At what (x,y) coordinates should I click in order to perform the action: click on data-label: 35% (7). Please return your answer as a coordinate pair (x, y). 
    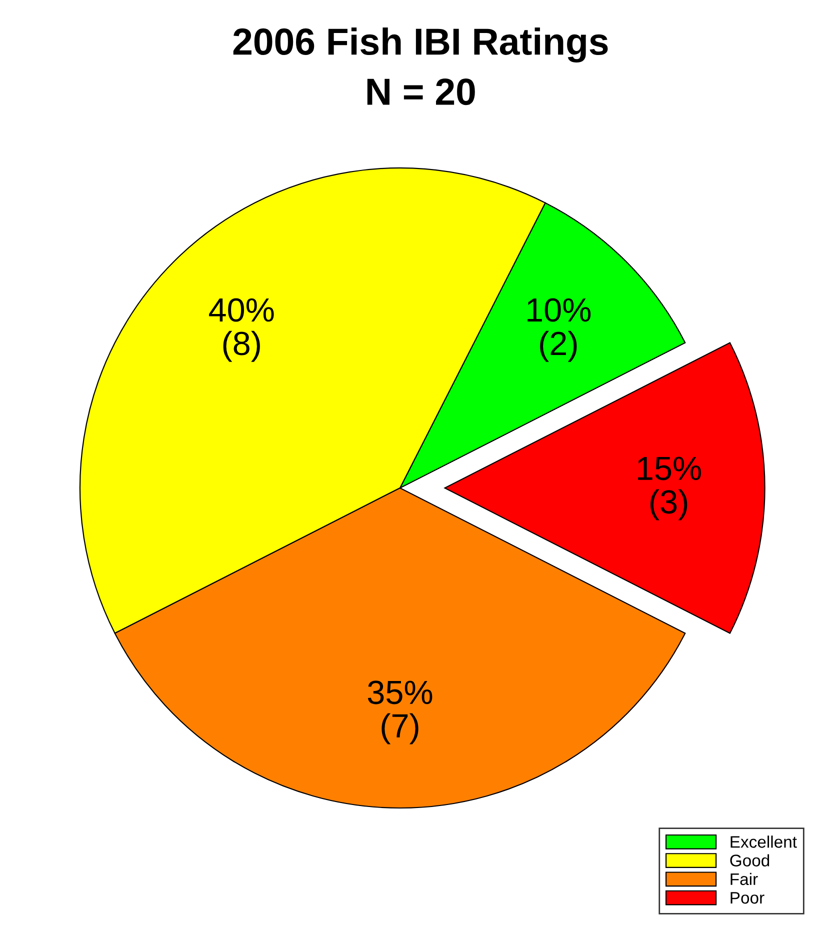
    Looking at the image, I should click on (400, 712).